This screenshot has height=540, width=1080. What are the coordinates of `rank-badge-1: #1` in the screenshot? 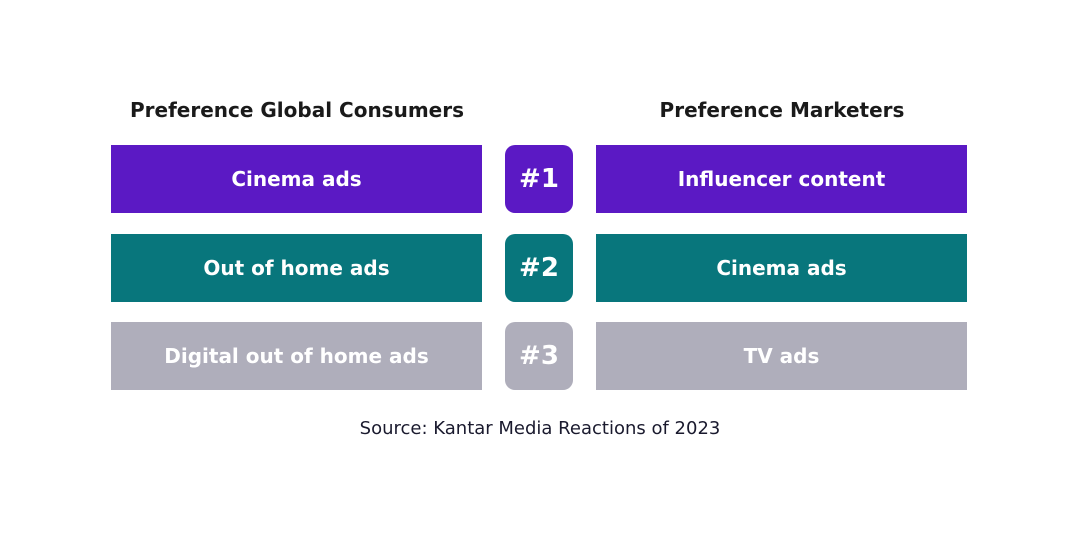 It's located at (539, 179).